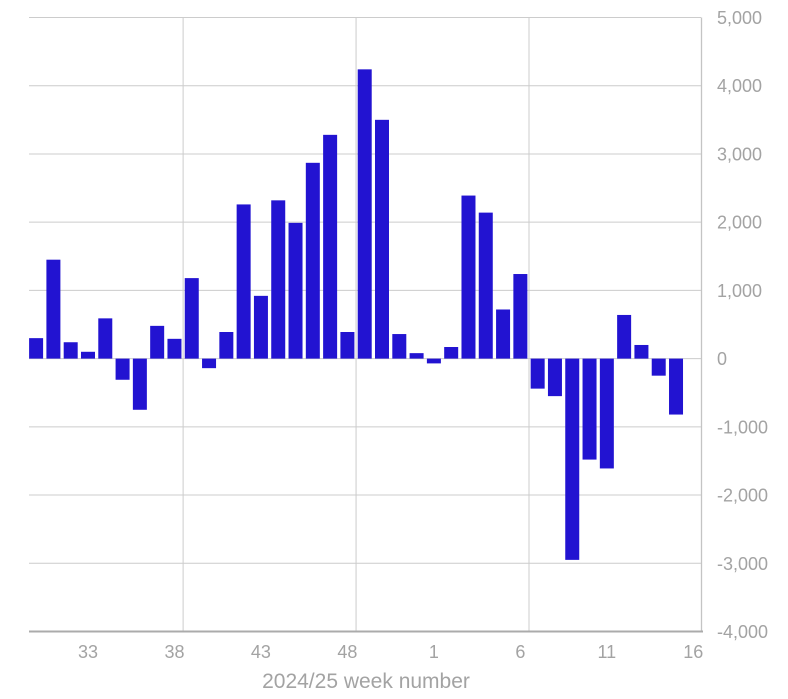  Describe the element at coordinates (520, 652) in the screenshot. I see `x-tick-label: 6` at that location.